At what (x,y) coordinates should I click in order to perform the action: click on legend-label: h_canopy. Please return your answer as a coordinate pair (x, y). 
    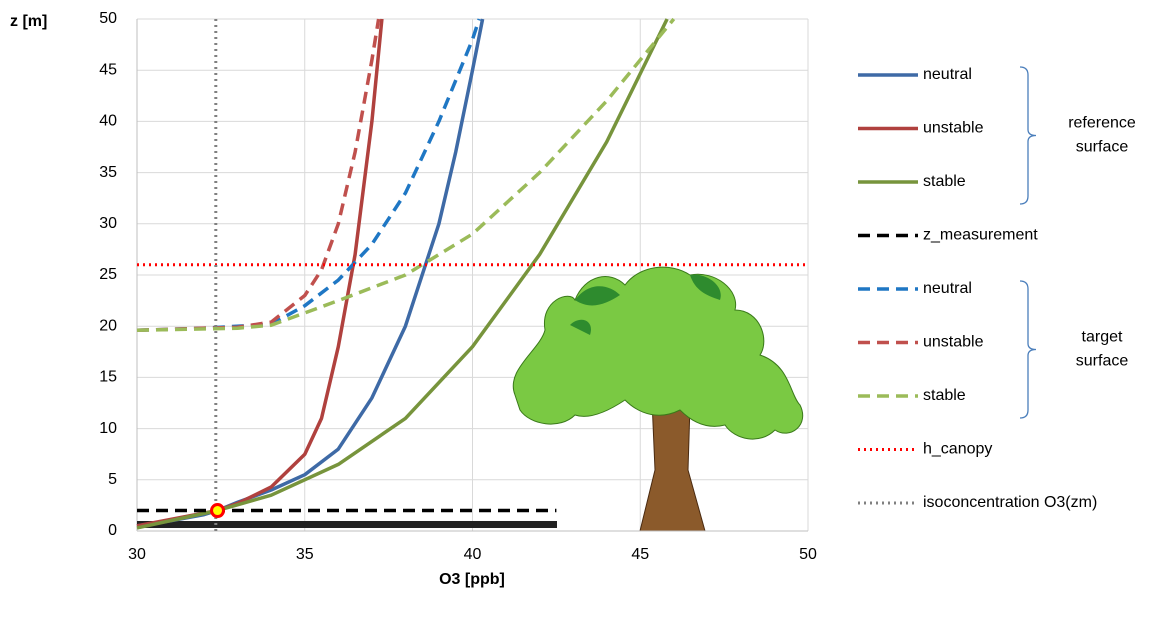
    Looking at the image, I should click on (957, 449).